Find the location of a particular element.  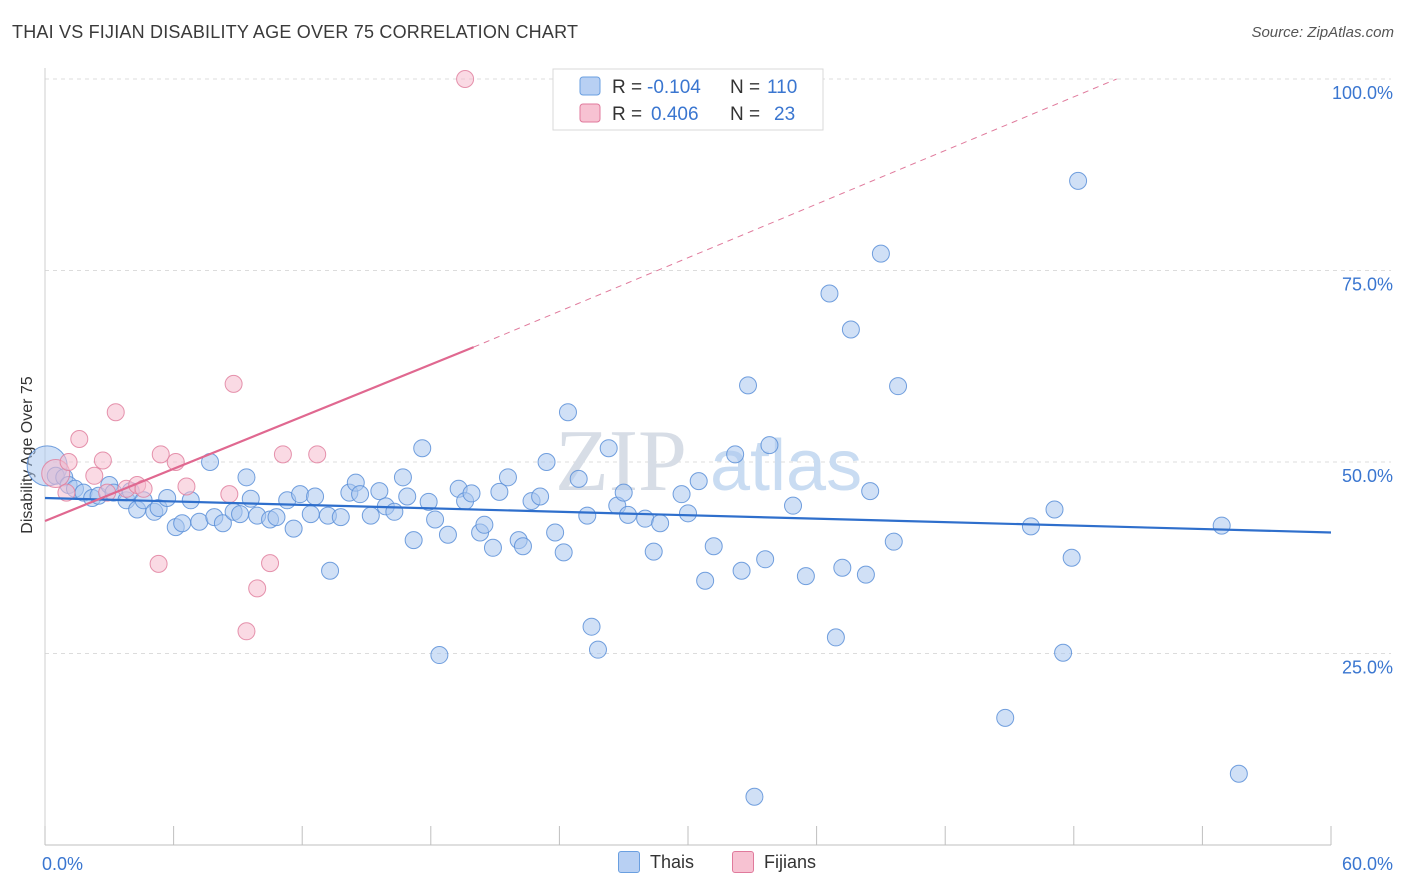

legend-swatch-thais is located at coordinates (590, 86).